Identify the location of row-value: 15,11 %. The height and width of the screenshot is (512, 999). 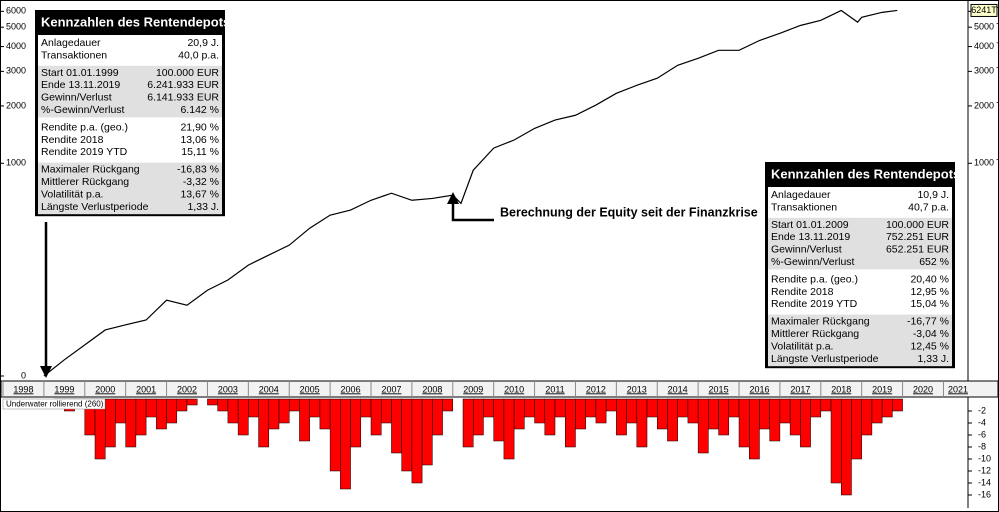
(200, 152).